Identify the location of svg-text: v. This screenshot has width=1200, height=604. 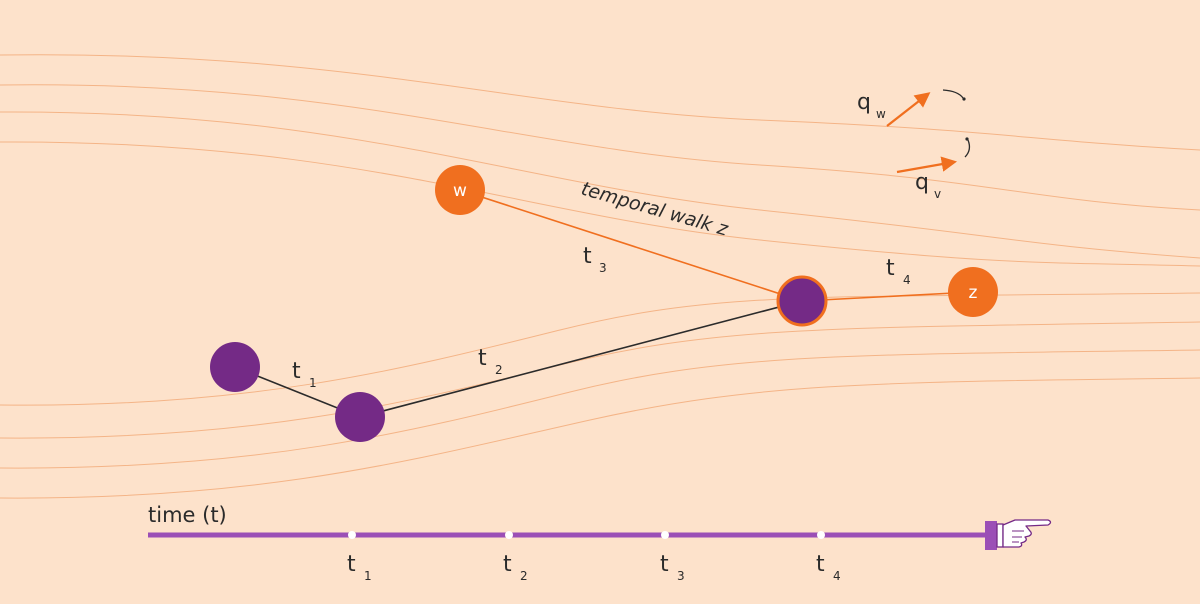
(937, 194).